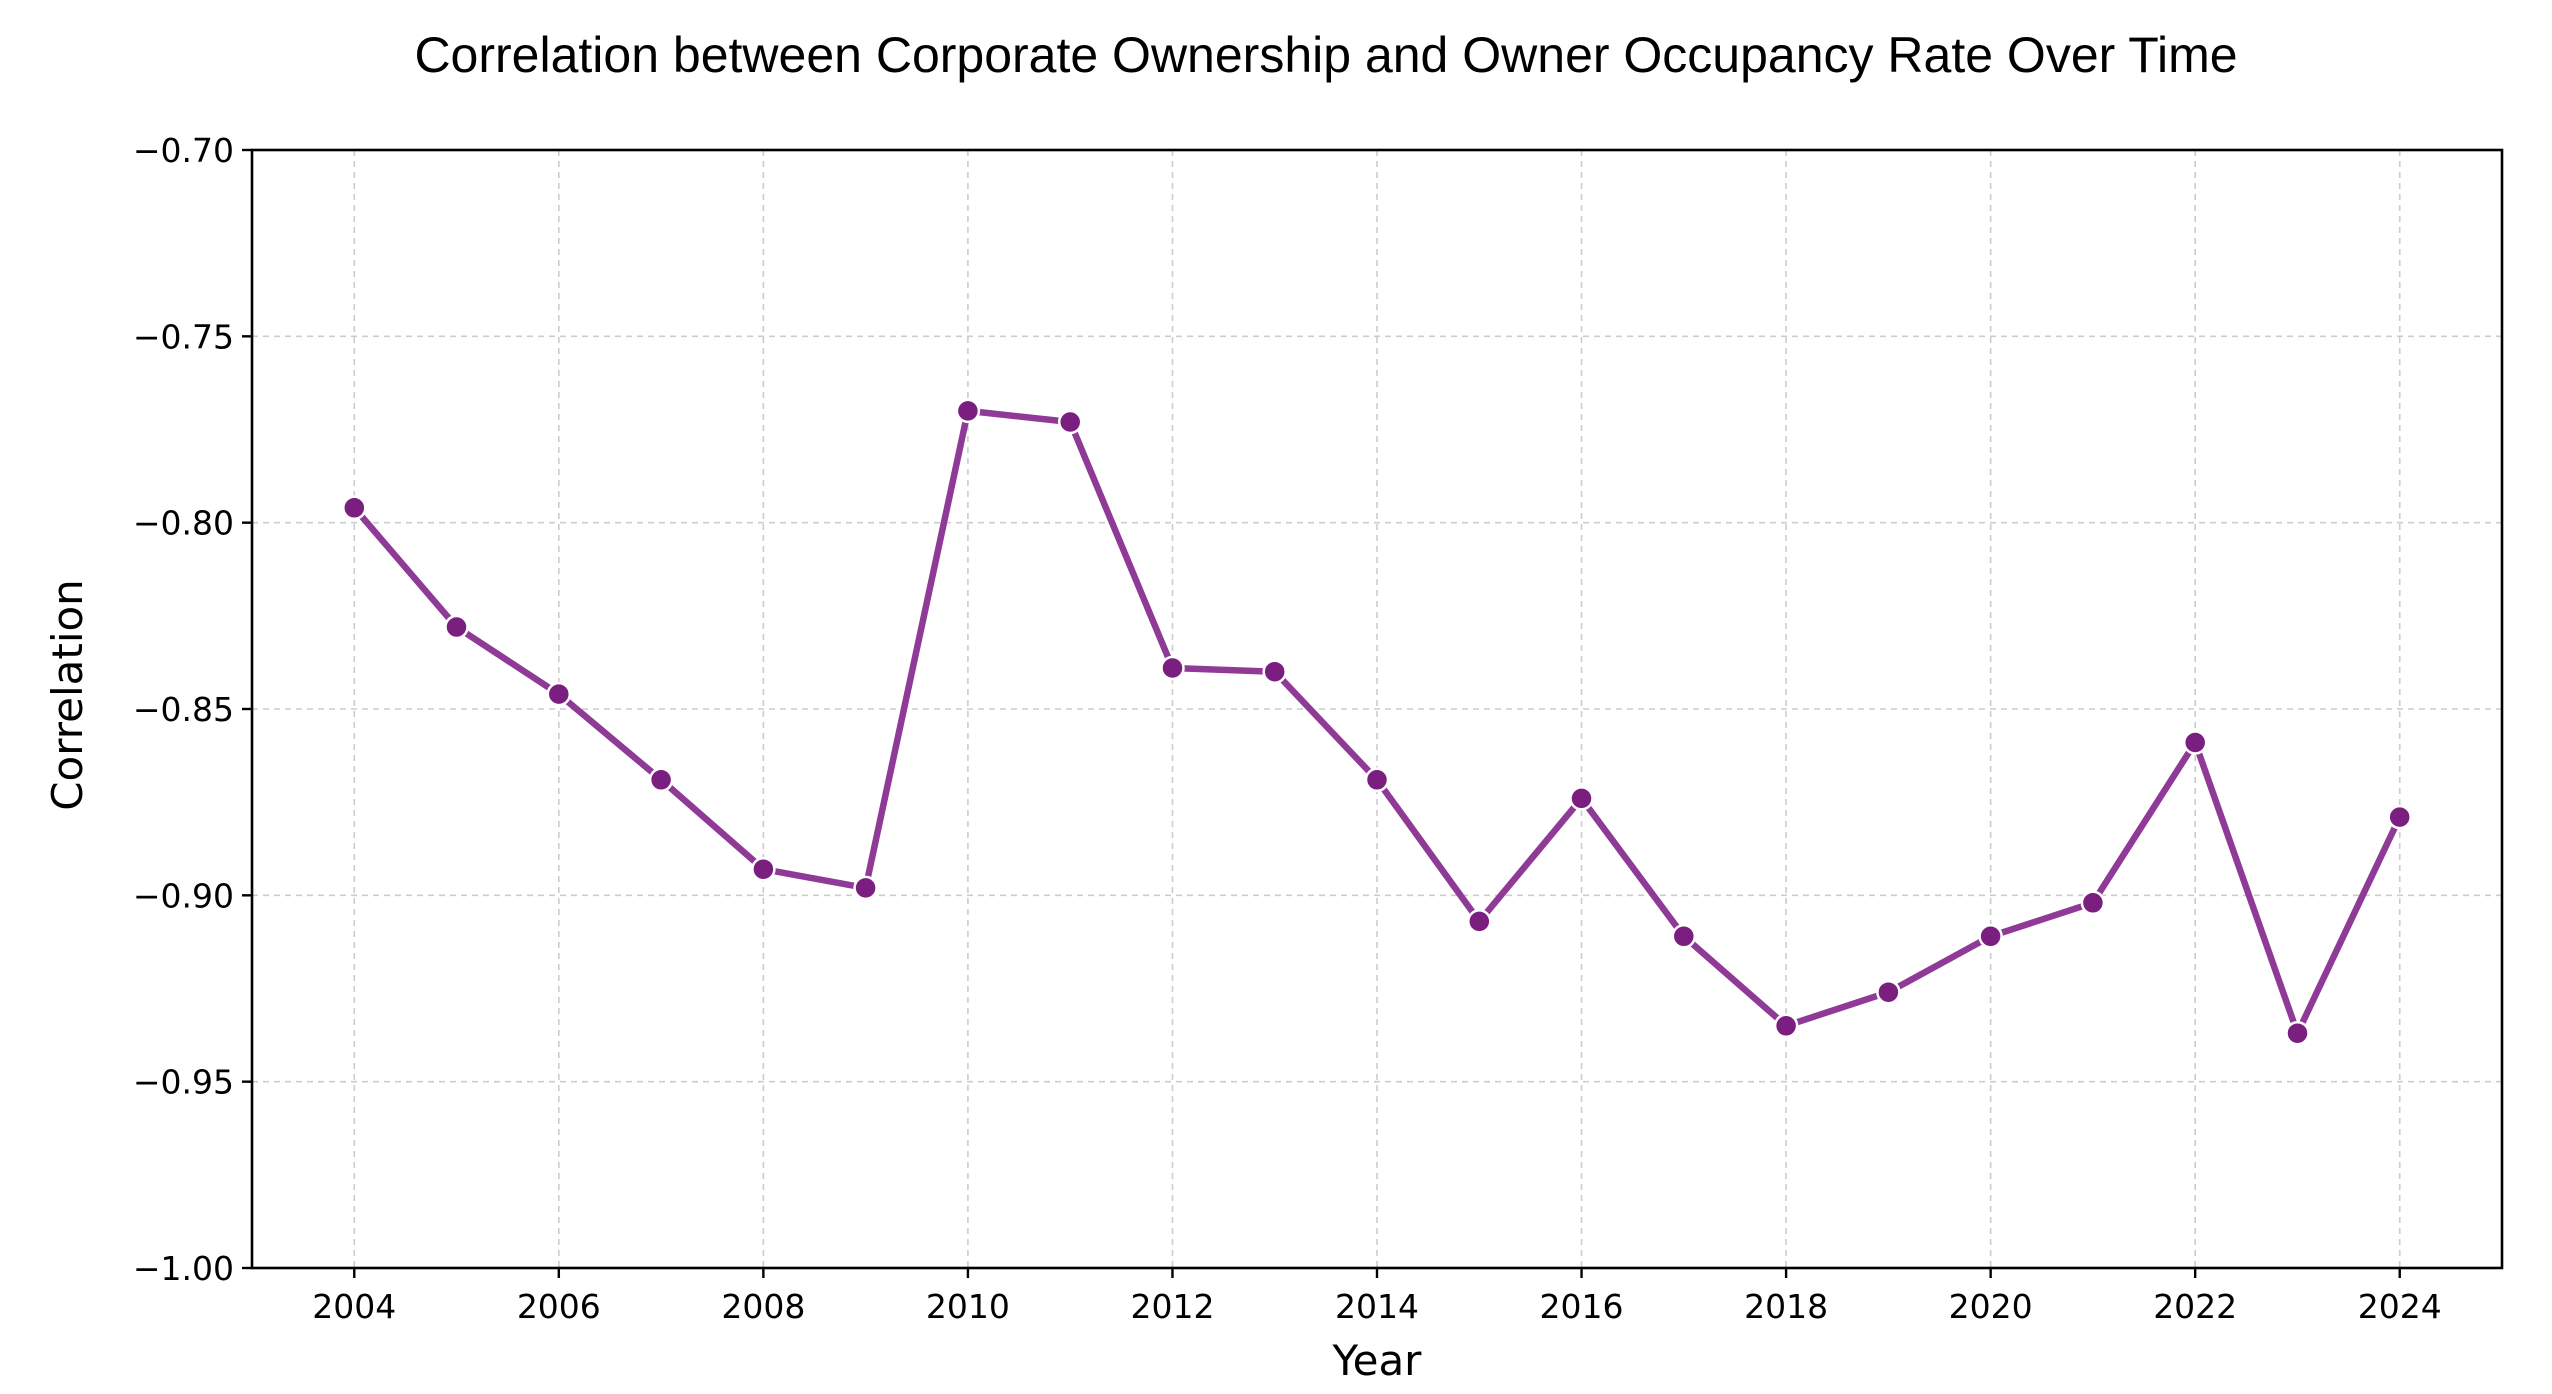  Describe the element at coordinates (1786, 1306) in the screenshot. I see `x-tick-label: 2018` at that location.